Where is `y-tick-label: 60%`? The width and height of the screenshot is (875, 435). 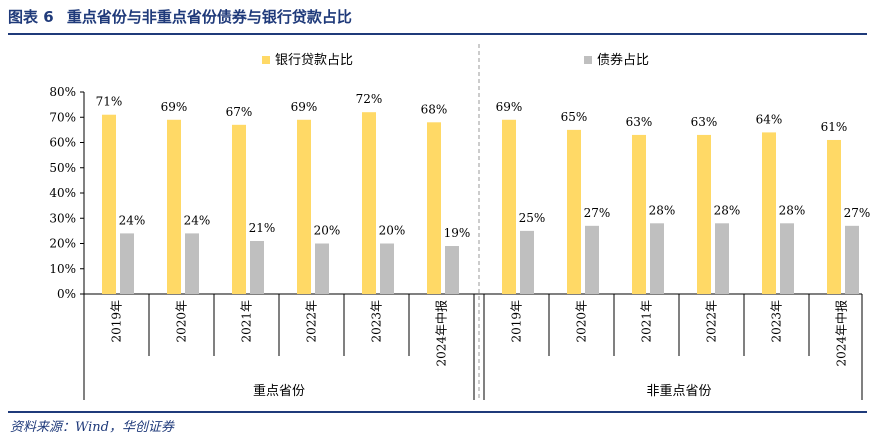 y-tick-label: 60% is located at coordinates (62, 143).